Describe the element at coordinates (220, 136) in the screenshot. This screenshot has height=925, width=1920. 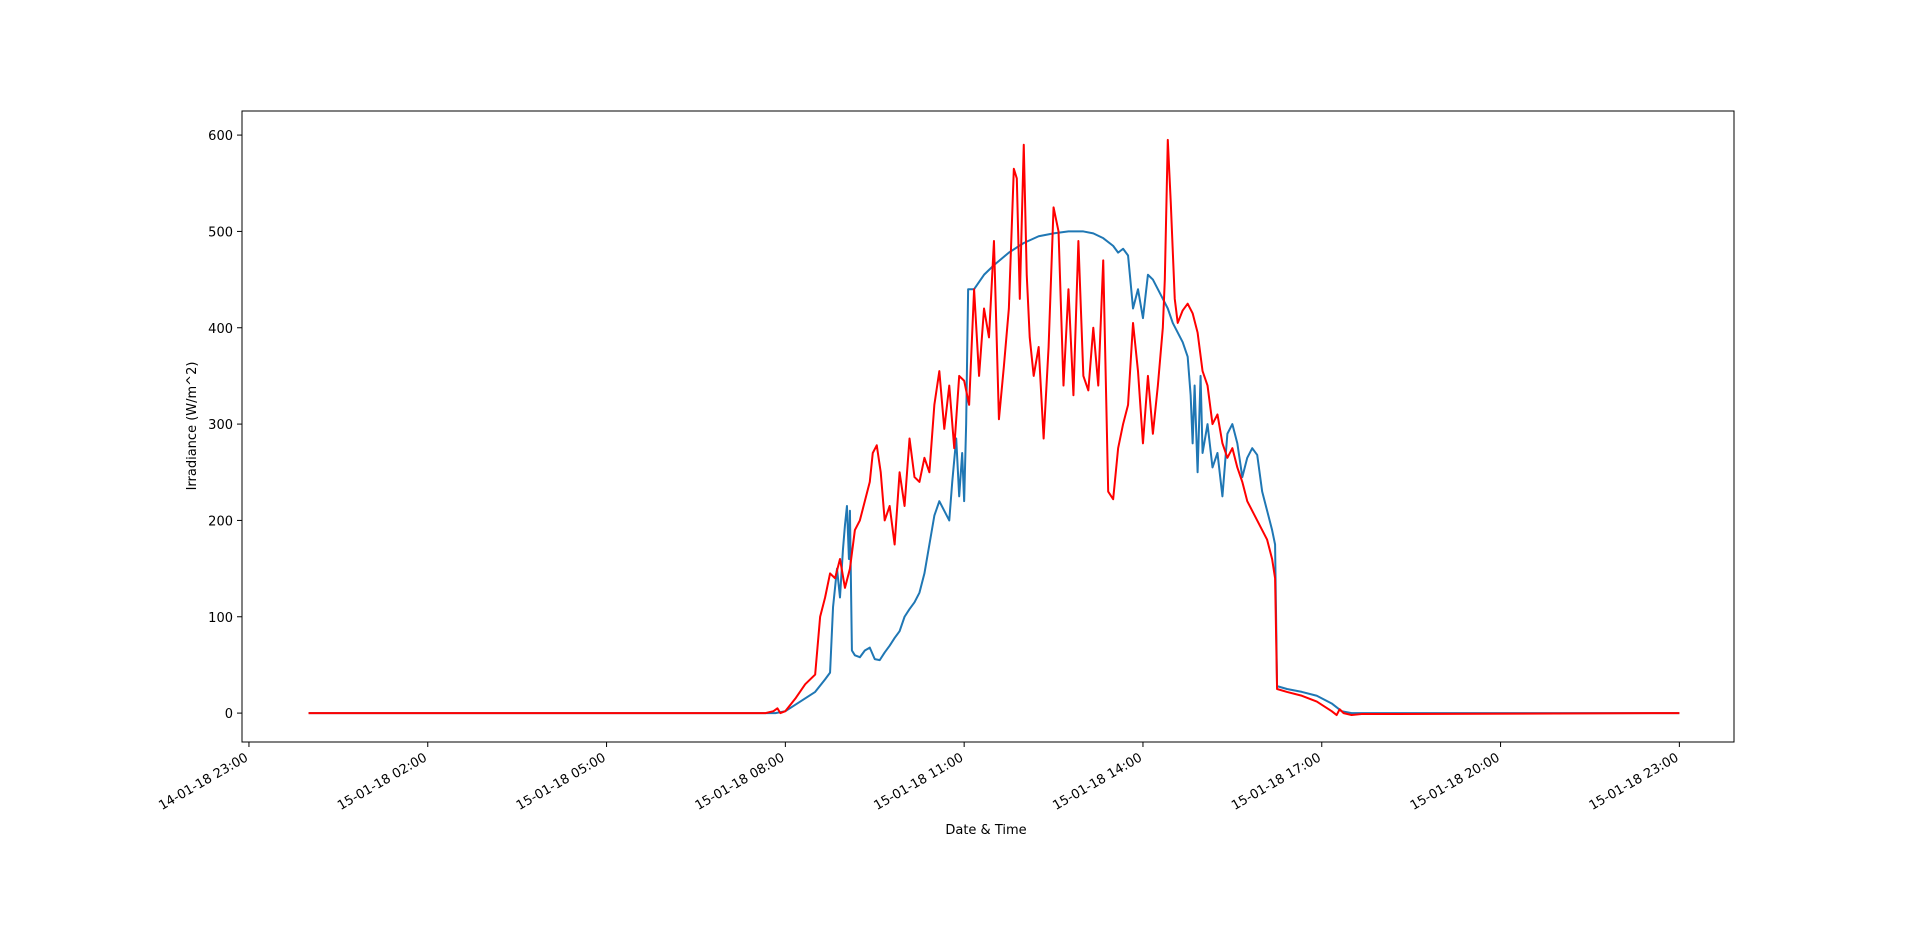
I see `y-tick-label: 600` at that location.